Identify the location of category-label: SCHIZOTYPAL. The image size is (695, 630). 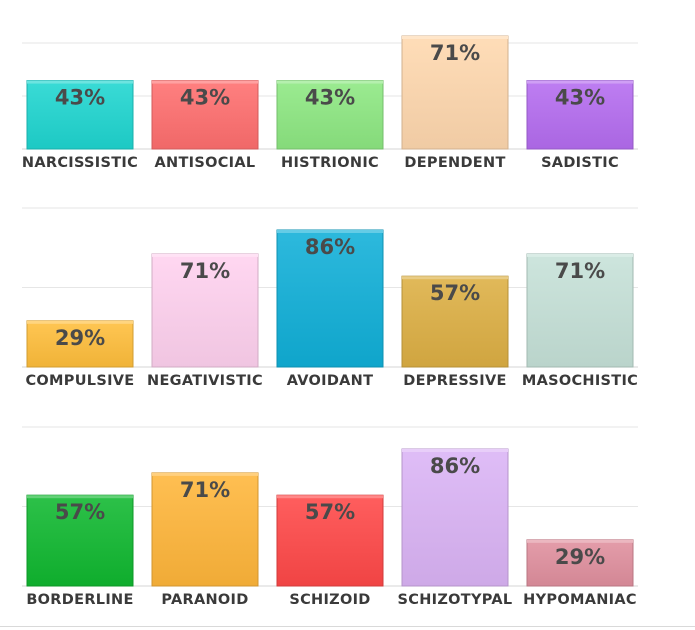
(455, 600).